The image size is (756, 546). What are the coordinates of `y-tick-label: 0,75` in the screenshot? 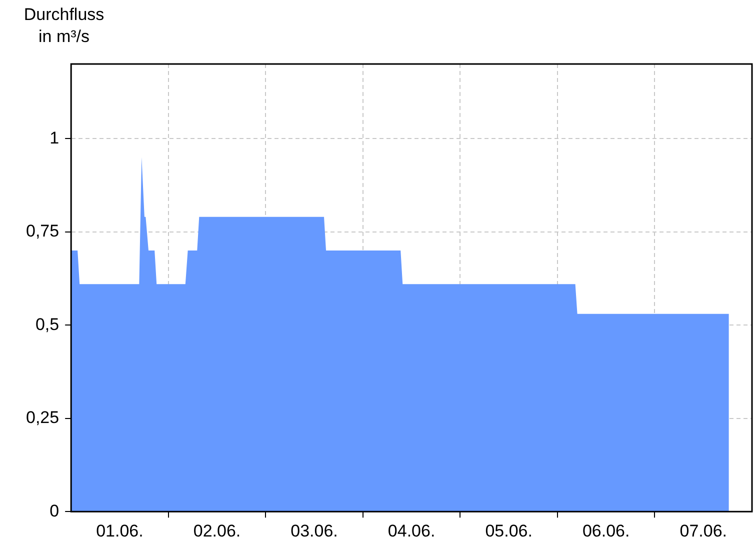 It's located at (43, 231).